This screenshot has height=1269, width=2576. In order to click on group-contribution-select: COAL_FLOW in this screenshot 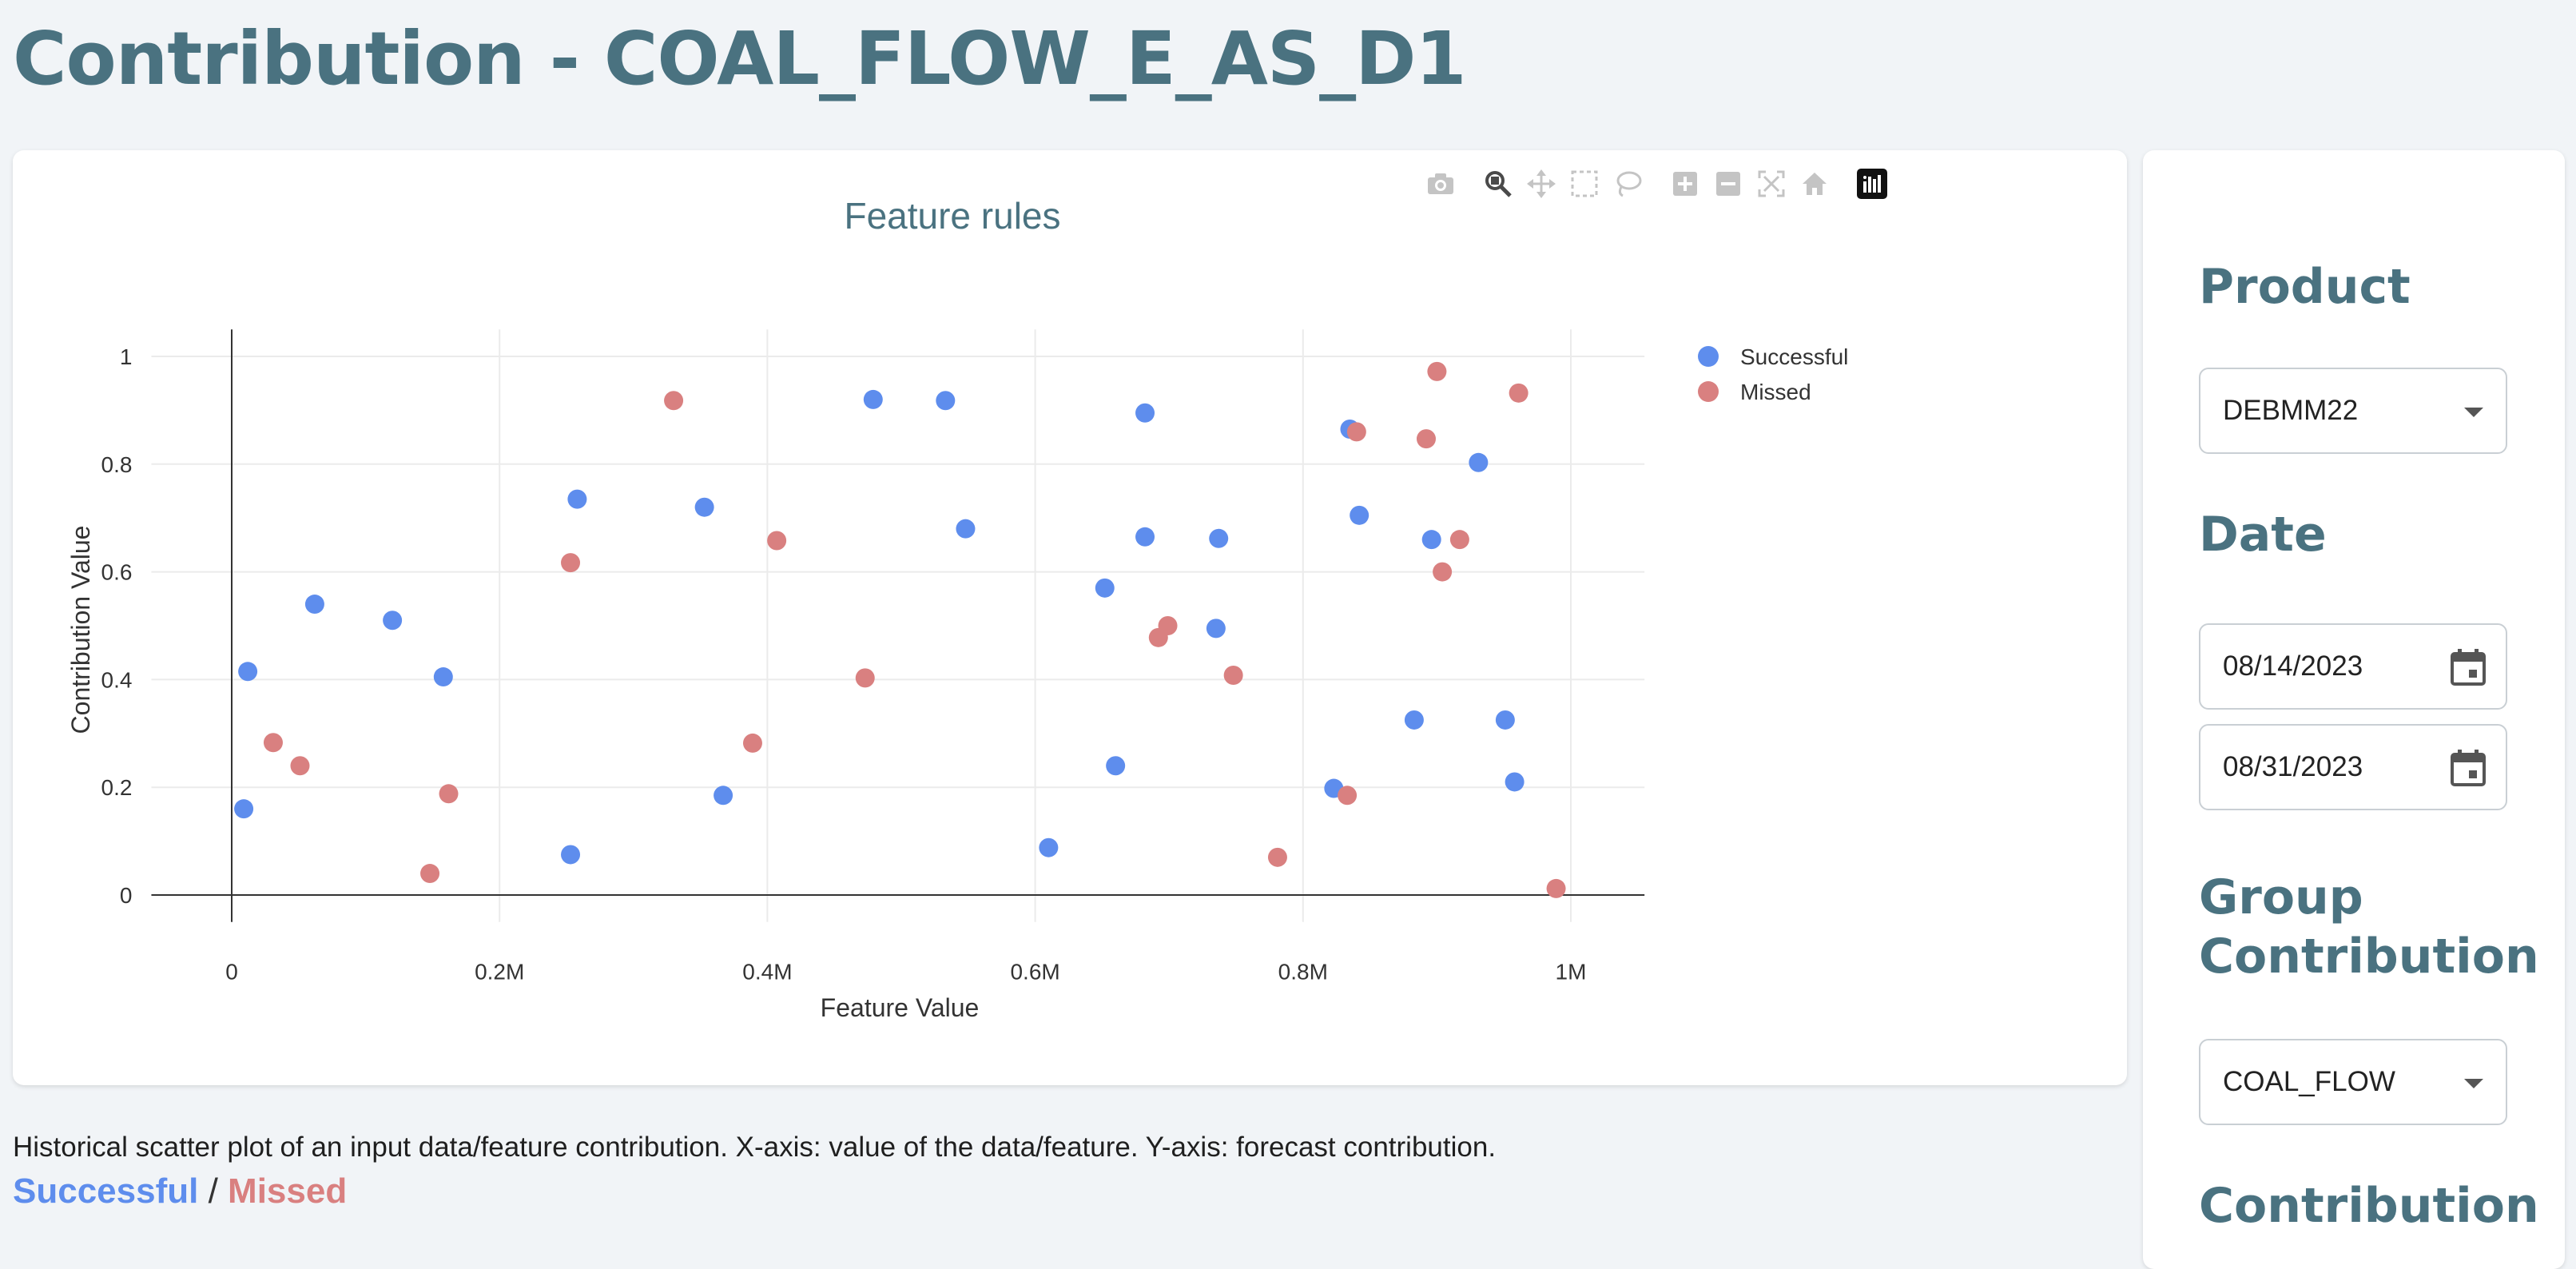, I will do `click(2353, 1082)`.